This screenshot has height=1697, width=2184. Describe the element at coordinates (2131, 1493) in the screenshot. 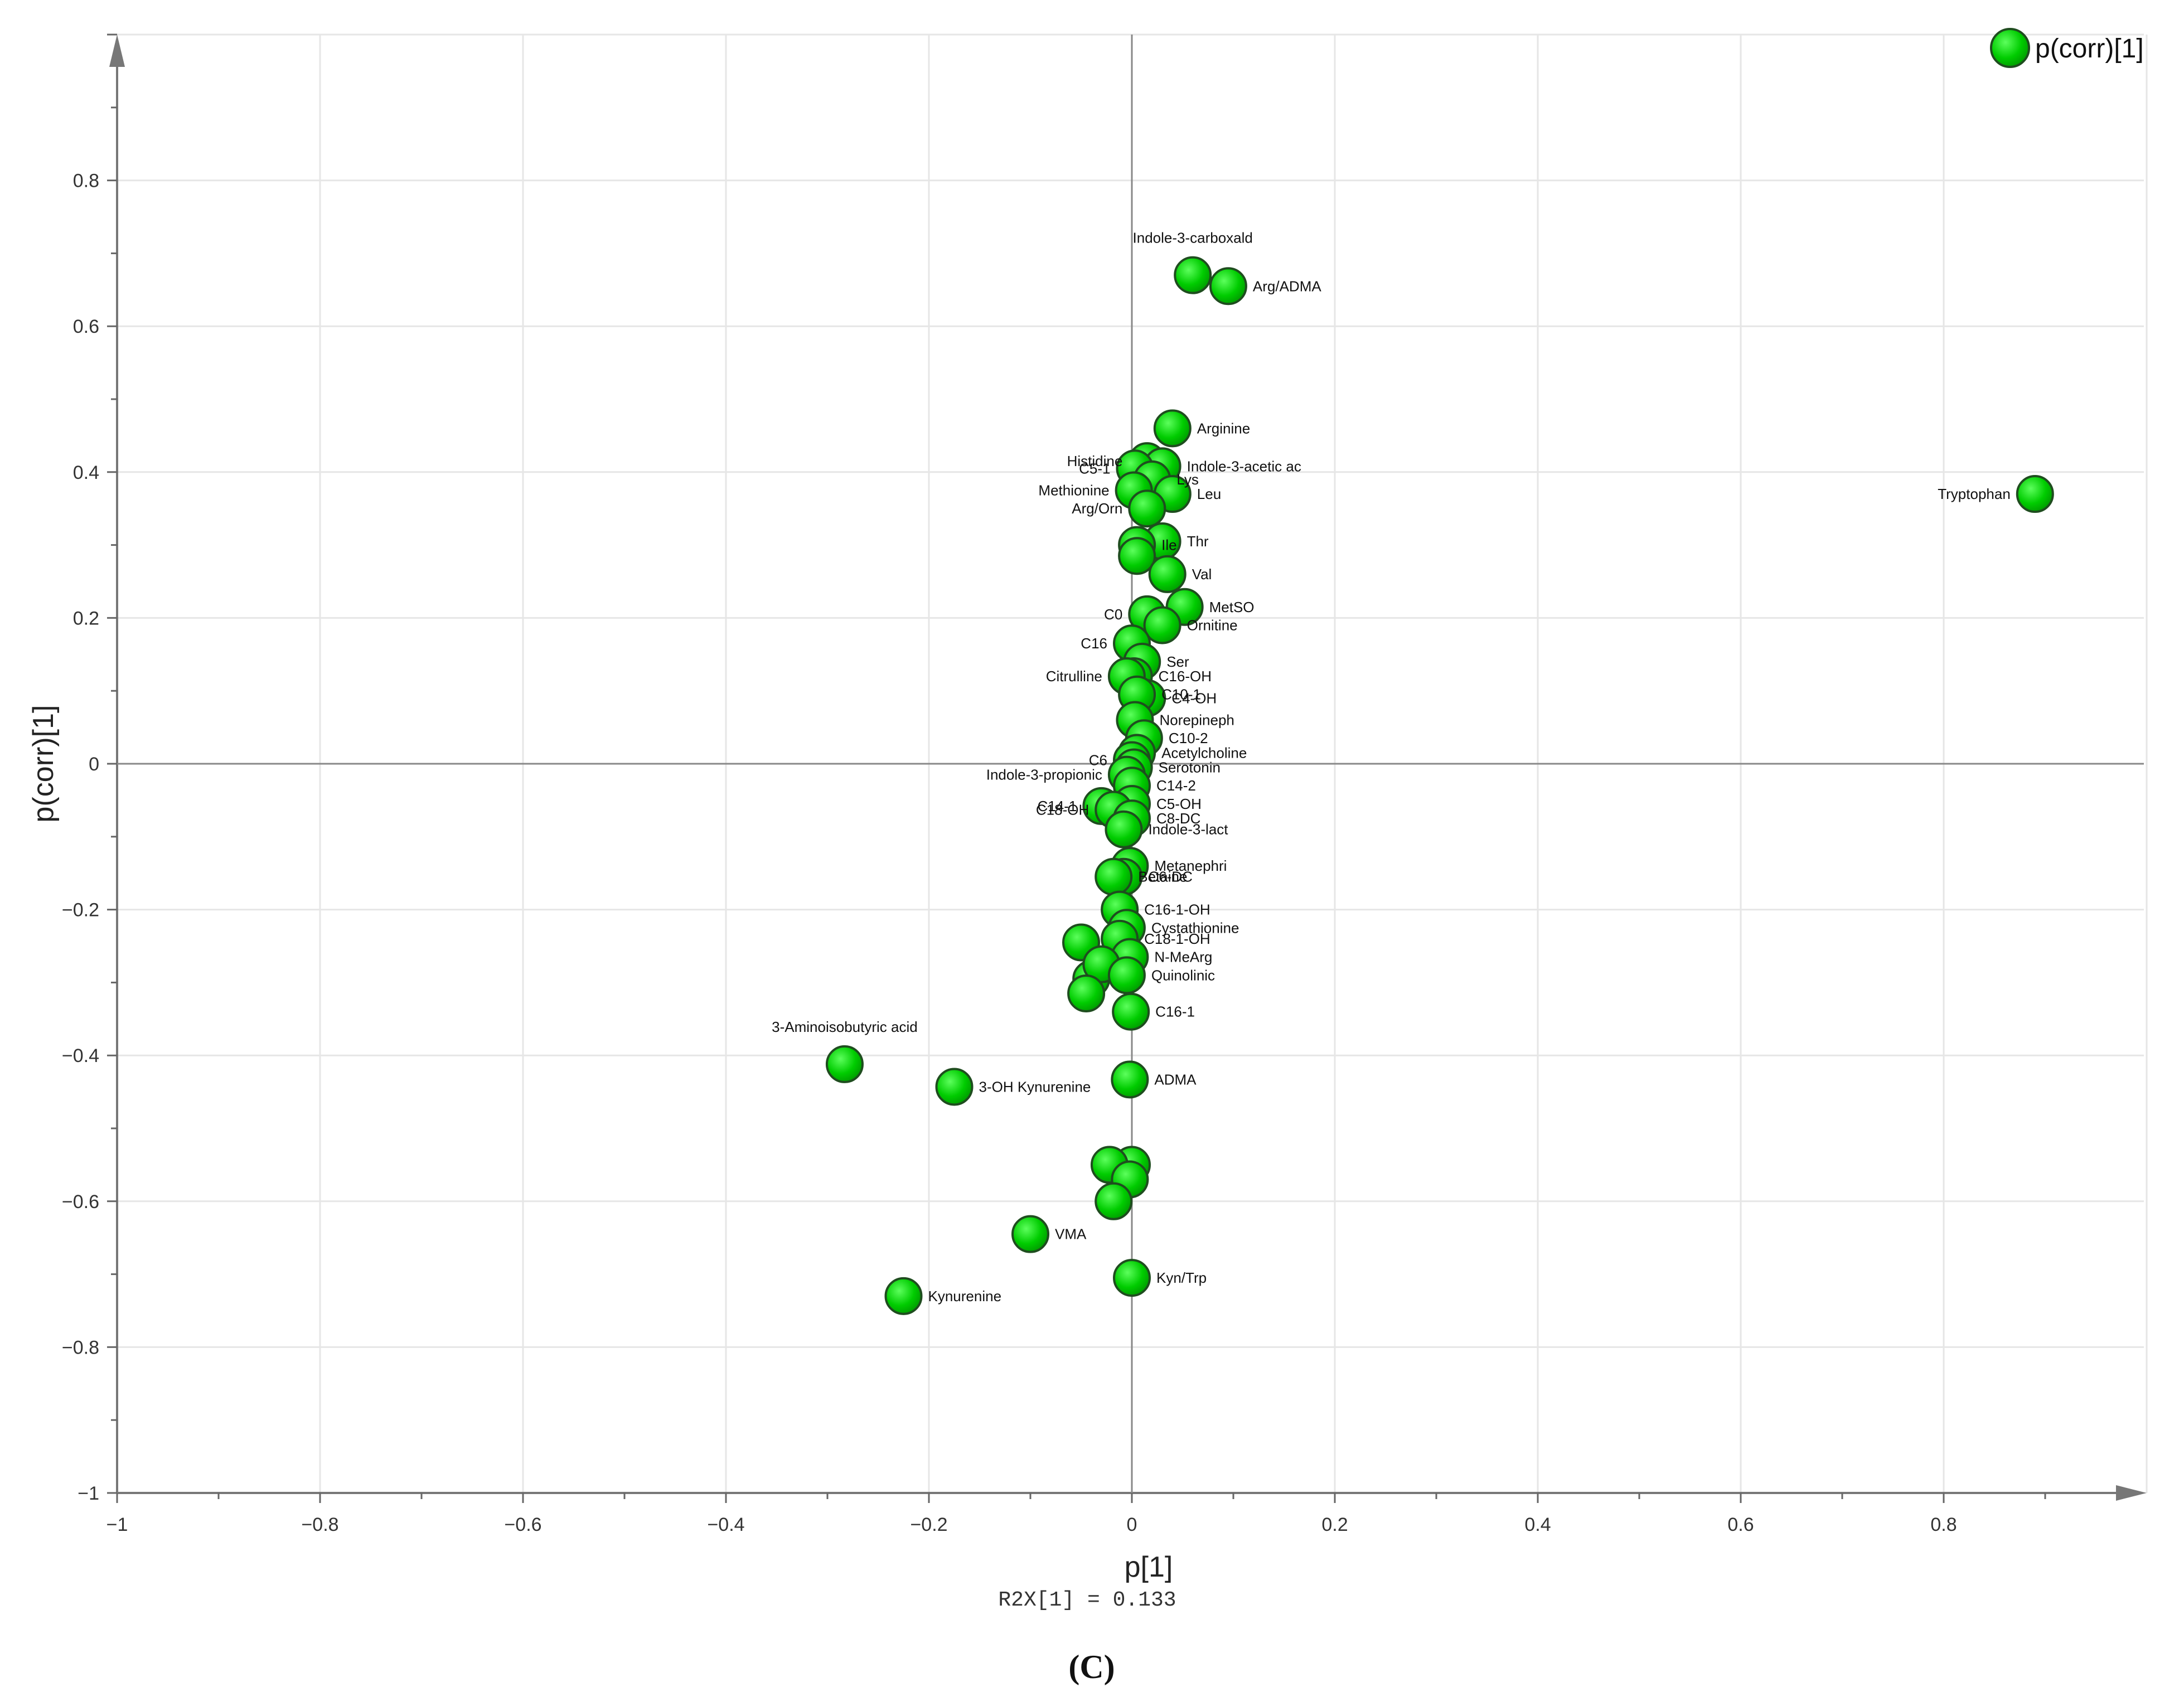

I see `x-axis-arrow` at that location.